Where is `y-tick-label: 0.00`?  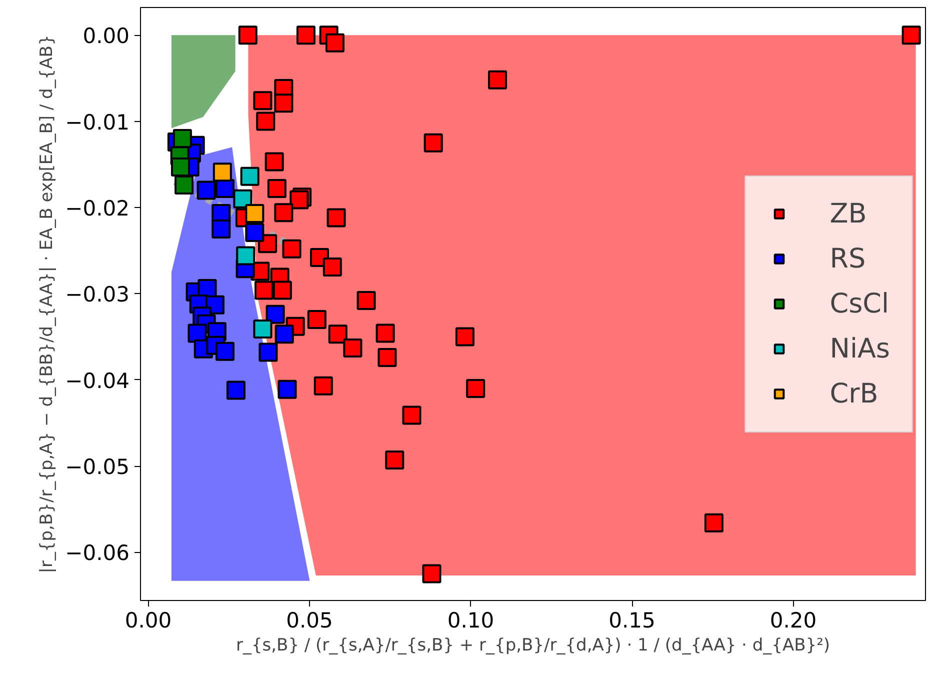 y-tick-label: 0.00 is located at coordinates (106, 36).